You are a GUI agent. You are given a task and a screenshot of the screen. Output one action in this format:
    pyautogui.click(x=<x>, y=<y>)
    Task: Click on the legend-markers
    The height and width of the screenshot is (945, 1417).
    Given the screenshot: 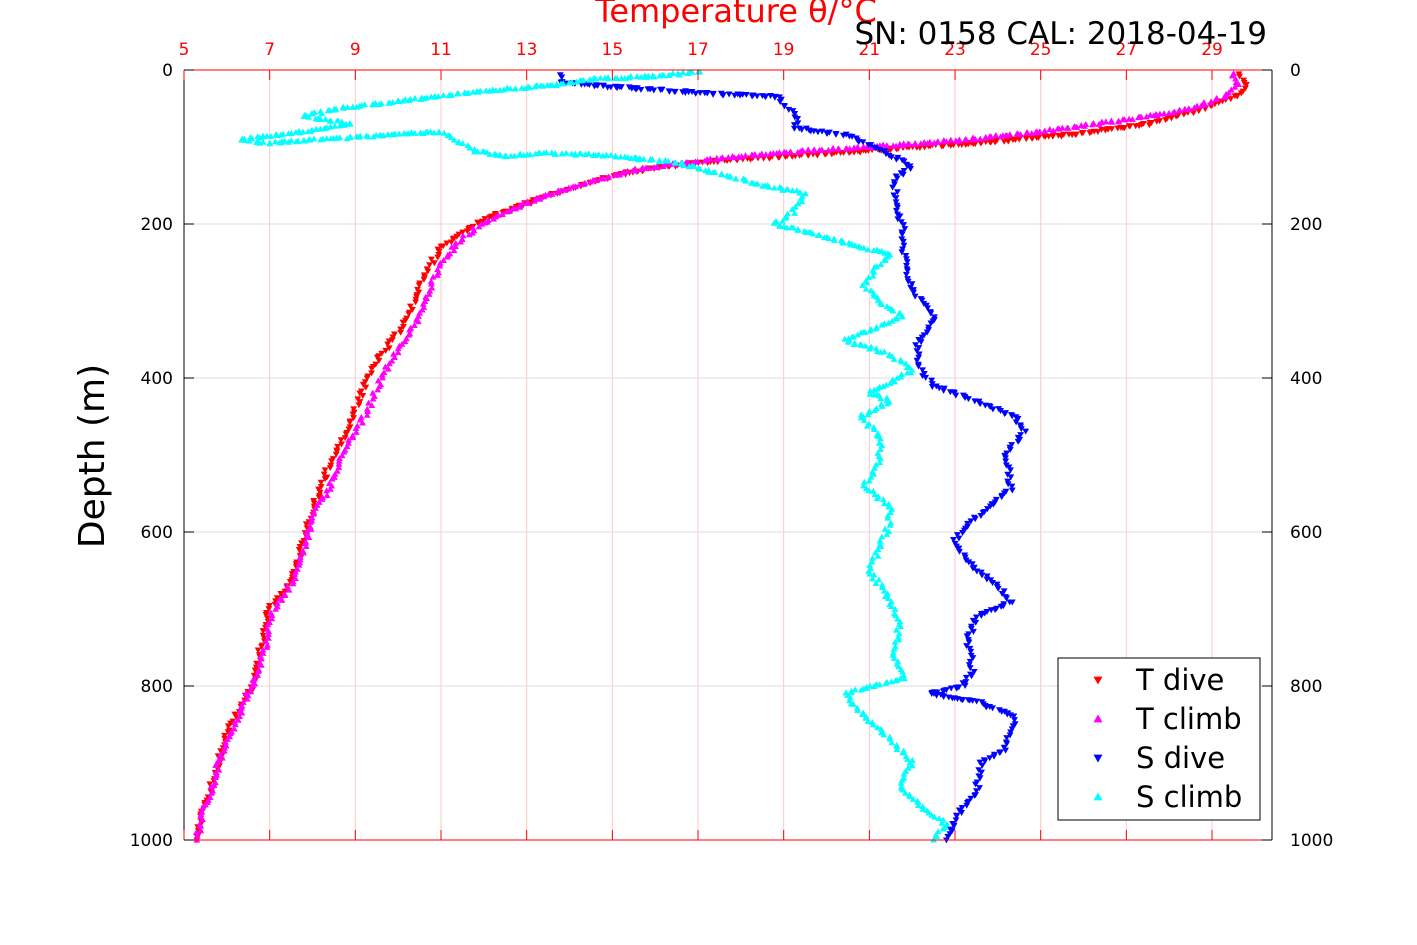 What is the action you would take?
    pyautogui.click(x=1098, y=738)
    